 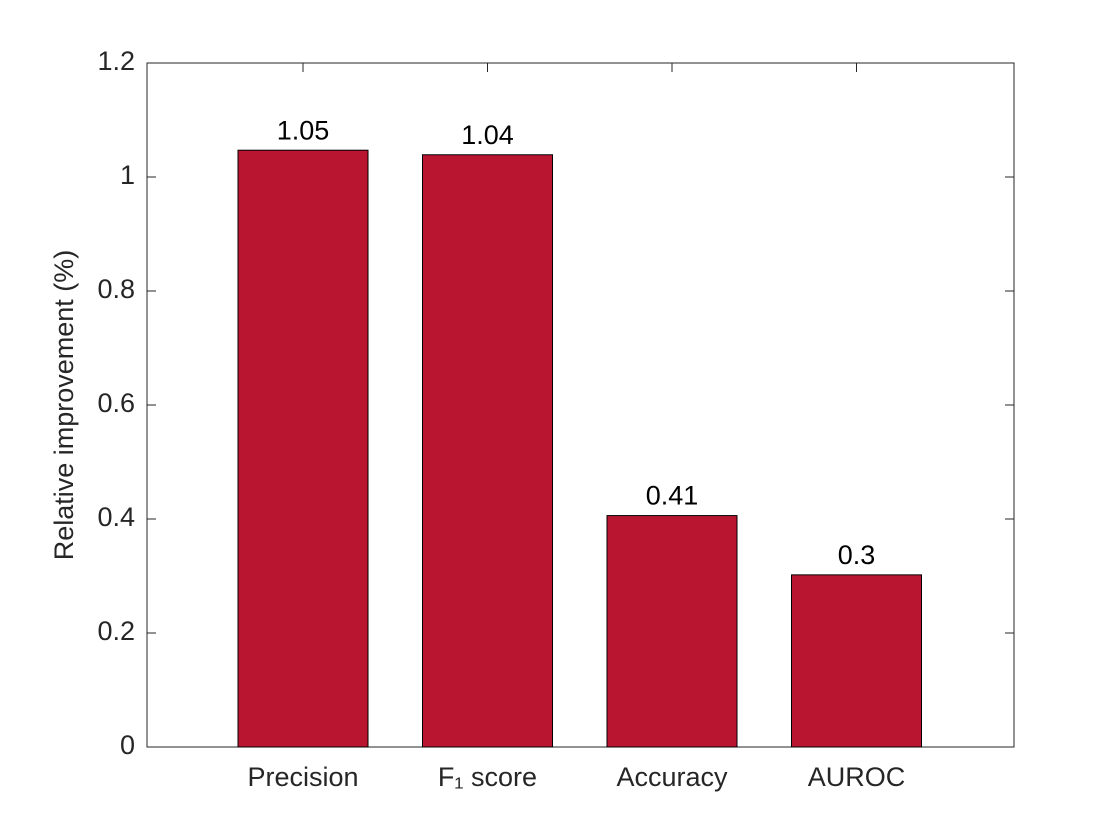 What do you see at coordinates (116, 403) in the screenshot?
I see `y-tick-label: 0.6` at bounding box center [116, 403].